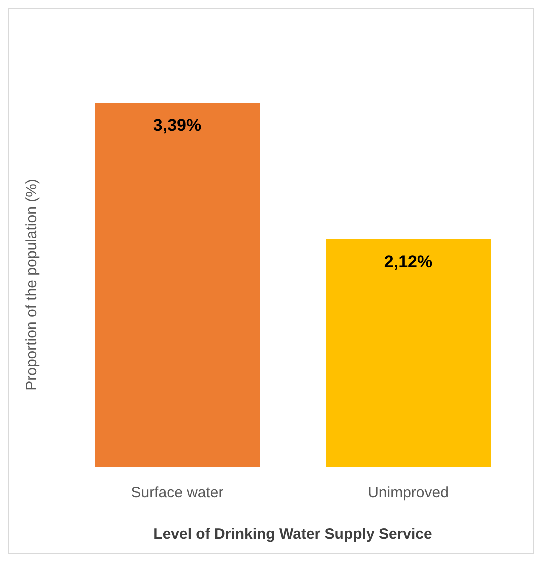  What do you see at coordinates (177, 126) in the screenshot?
I see `data-label: 3,39%` at bounding box center [177, 126].